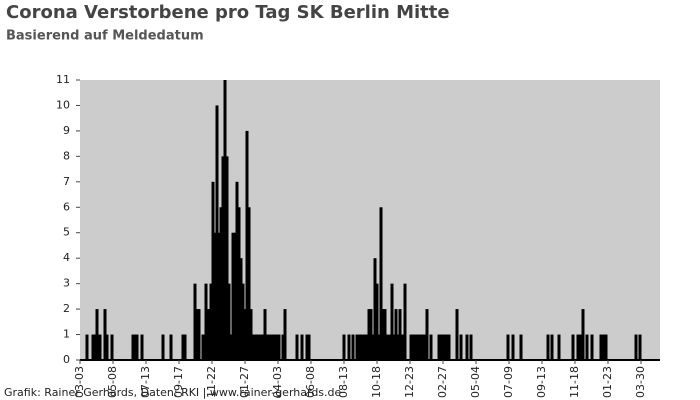 The width and height of the screenshot is (700, 400). What do you see at coordinates (343, 382) in the screenshot?
I see `x-tick-label: 08-13` at bounding box center [343, 382].